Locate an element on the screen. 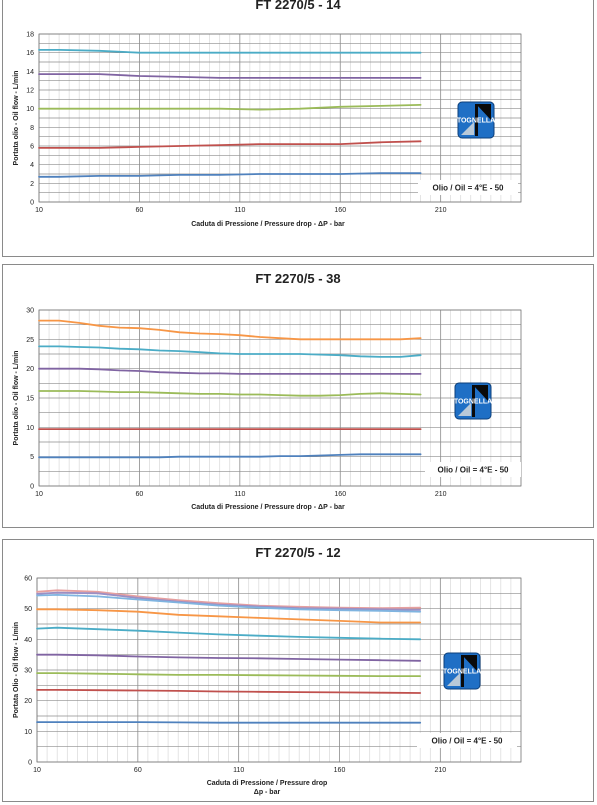  chart-3-tognella-logo: TOGNELLA is located at coordinates (462, 671).